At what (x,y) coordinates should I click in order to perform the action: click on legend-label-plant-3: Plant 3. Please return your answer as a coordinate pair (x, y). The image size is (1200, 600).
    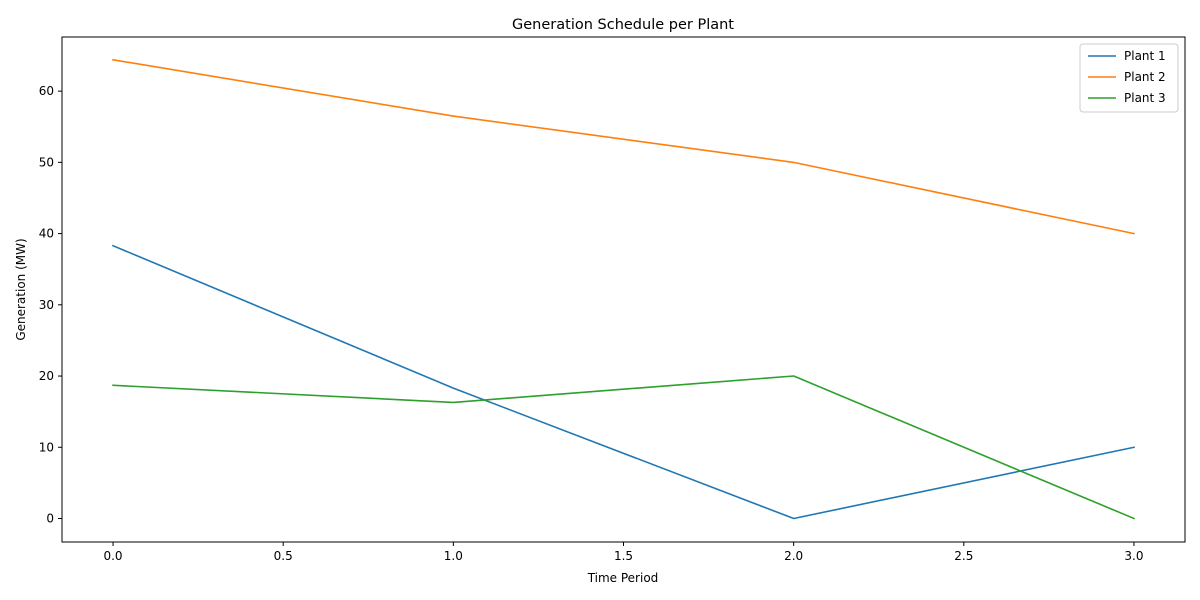
    Looking at the image, I should click on (1145, 98).